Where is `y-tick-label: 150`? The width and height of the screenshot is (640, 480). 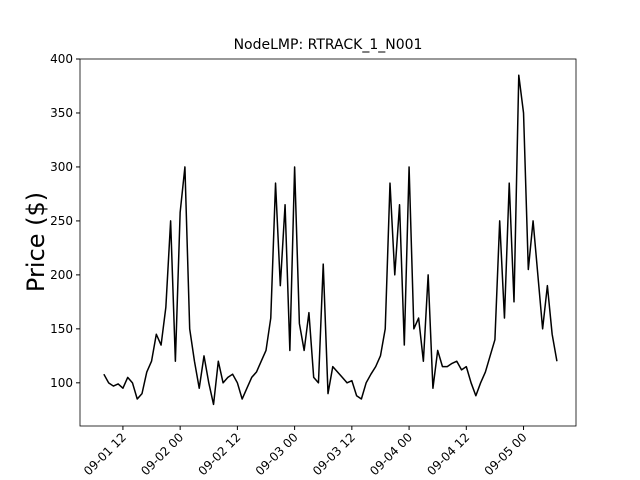
y-tick-label: 150 is located at coordinates (61, 329).